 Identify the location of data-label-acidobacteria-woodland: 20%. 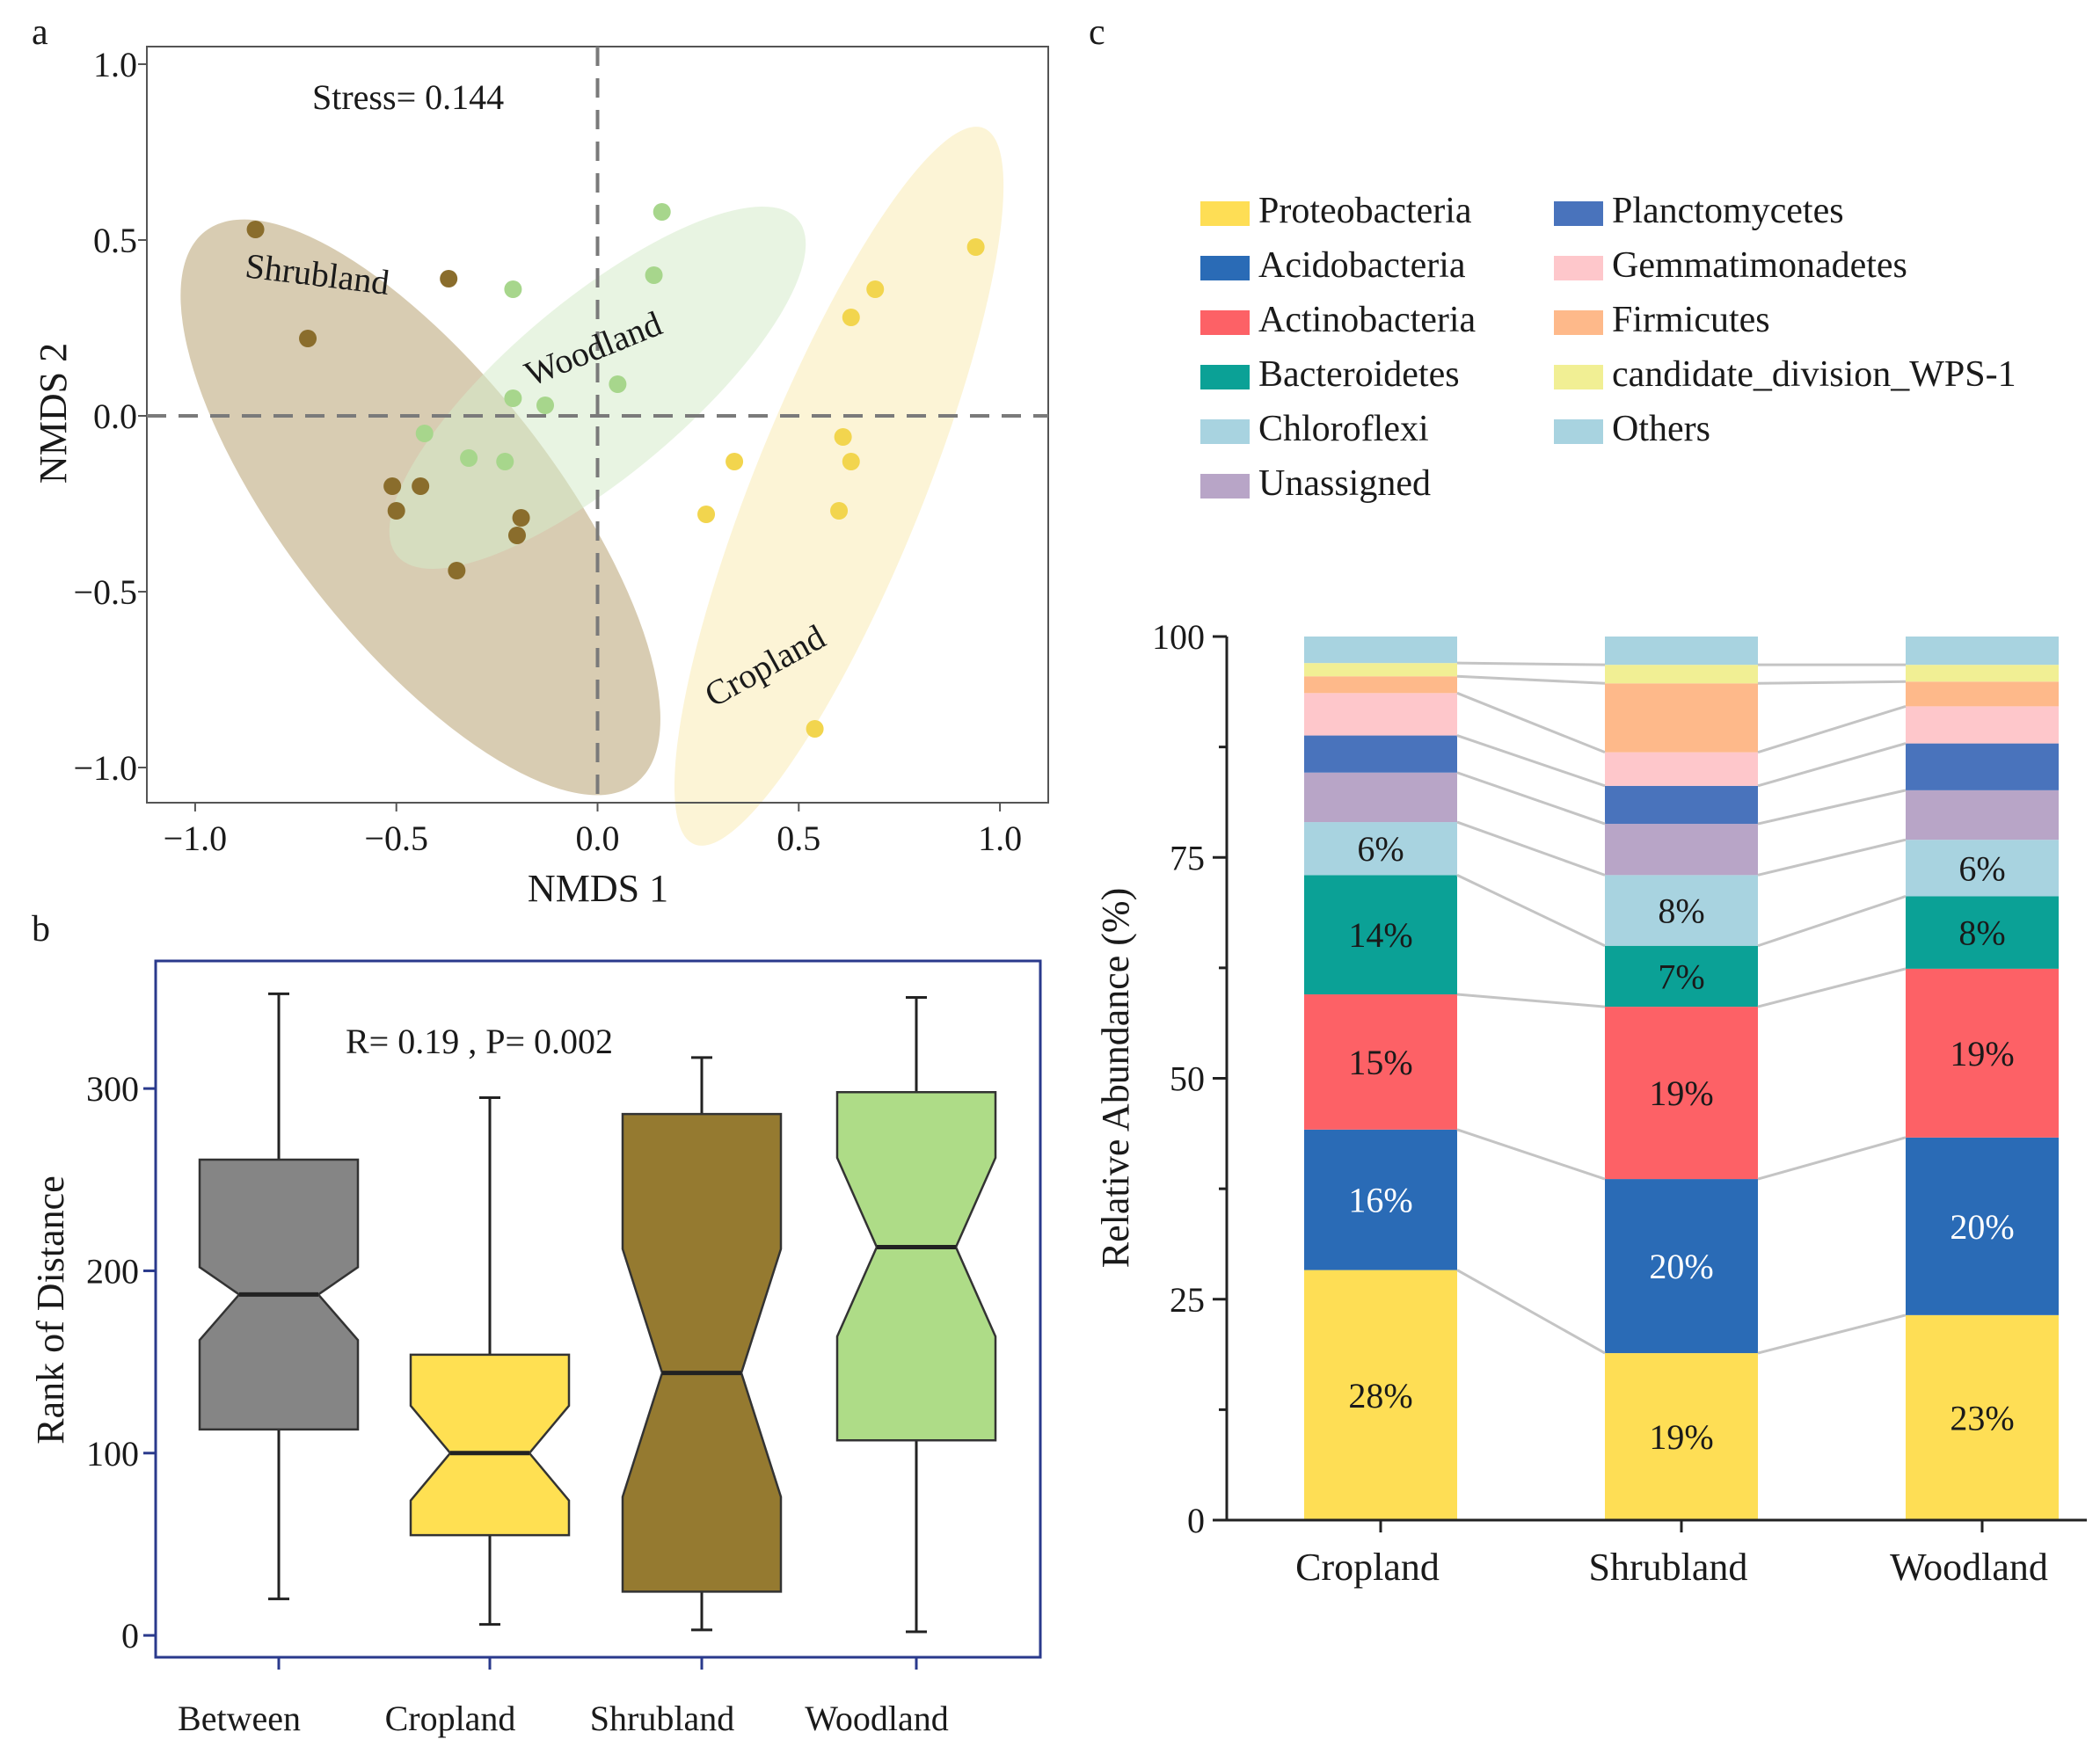
(1982, 1227).